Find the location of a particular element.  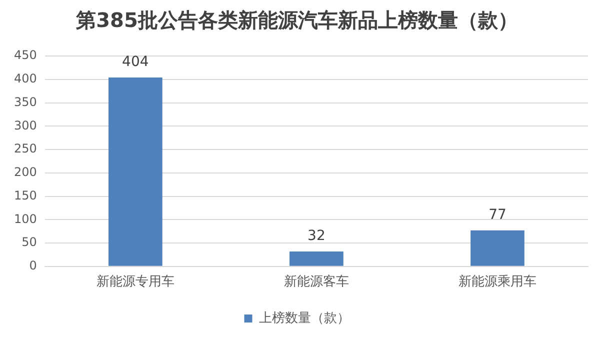

chart-title: 第385批公告各类新能源汽车新品上榜数量（款） is located at coordinates (296, 20).